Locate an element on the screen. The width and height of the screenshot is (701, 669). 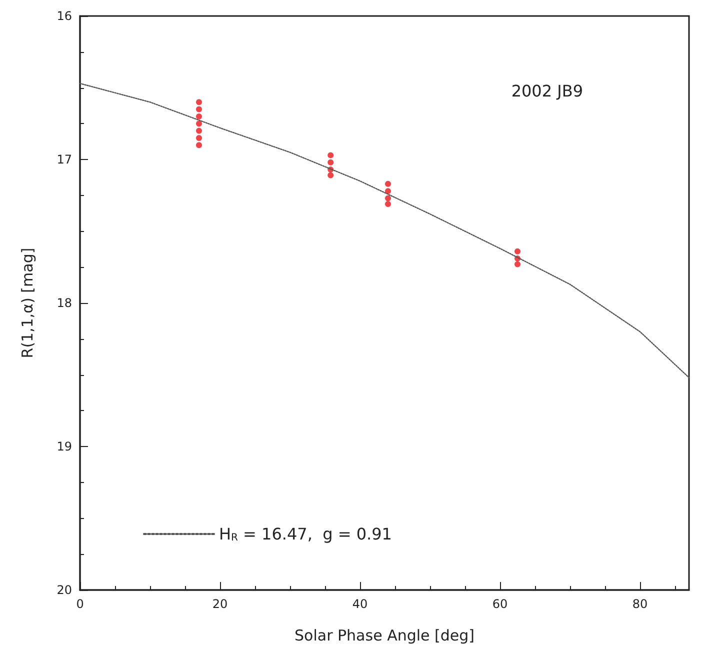
annotation: 2002 JB9 is located at coordinates (547, 91).